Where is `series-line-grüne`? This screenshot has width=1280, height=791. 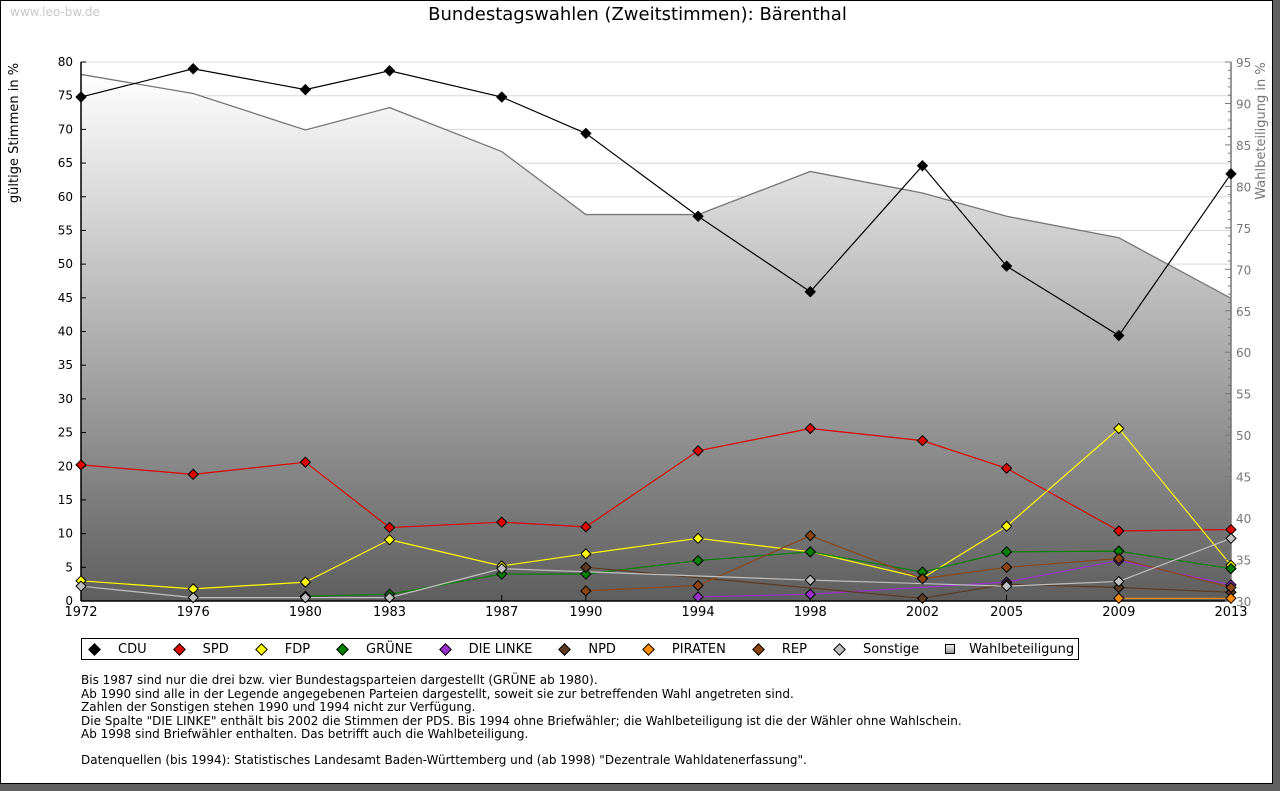
series-line-grüne is located at coordinates (768, 573).